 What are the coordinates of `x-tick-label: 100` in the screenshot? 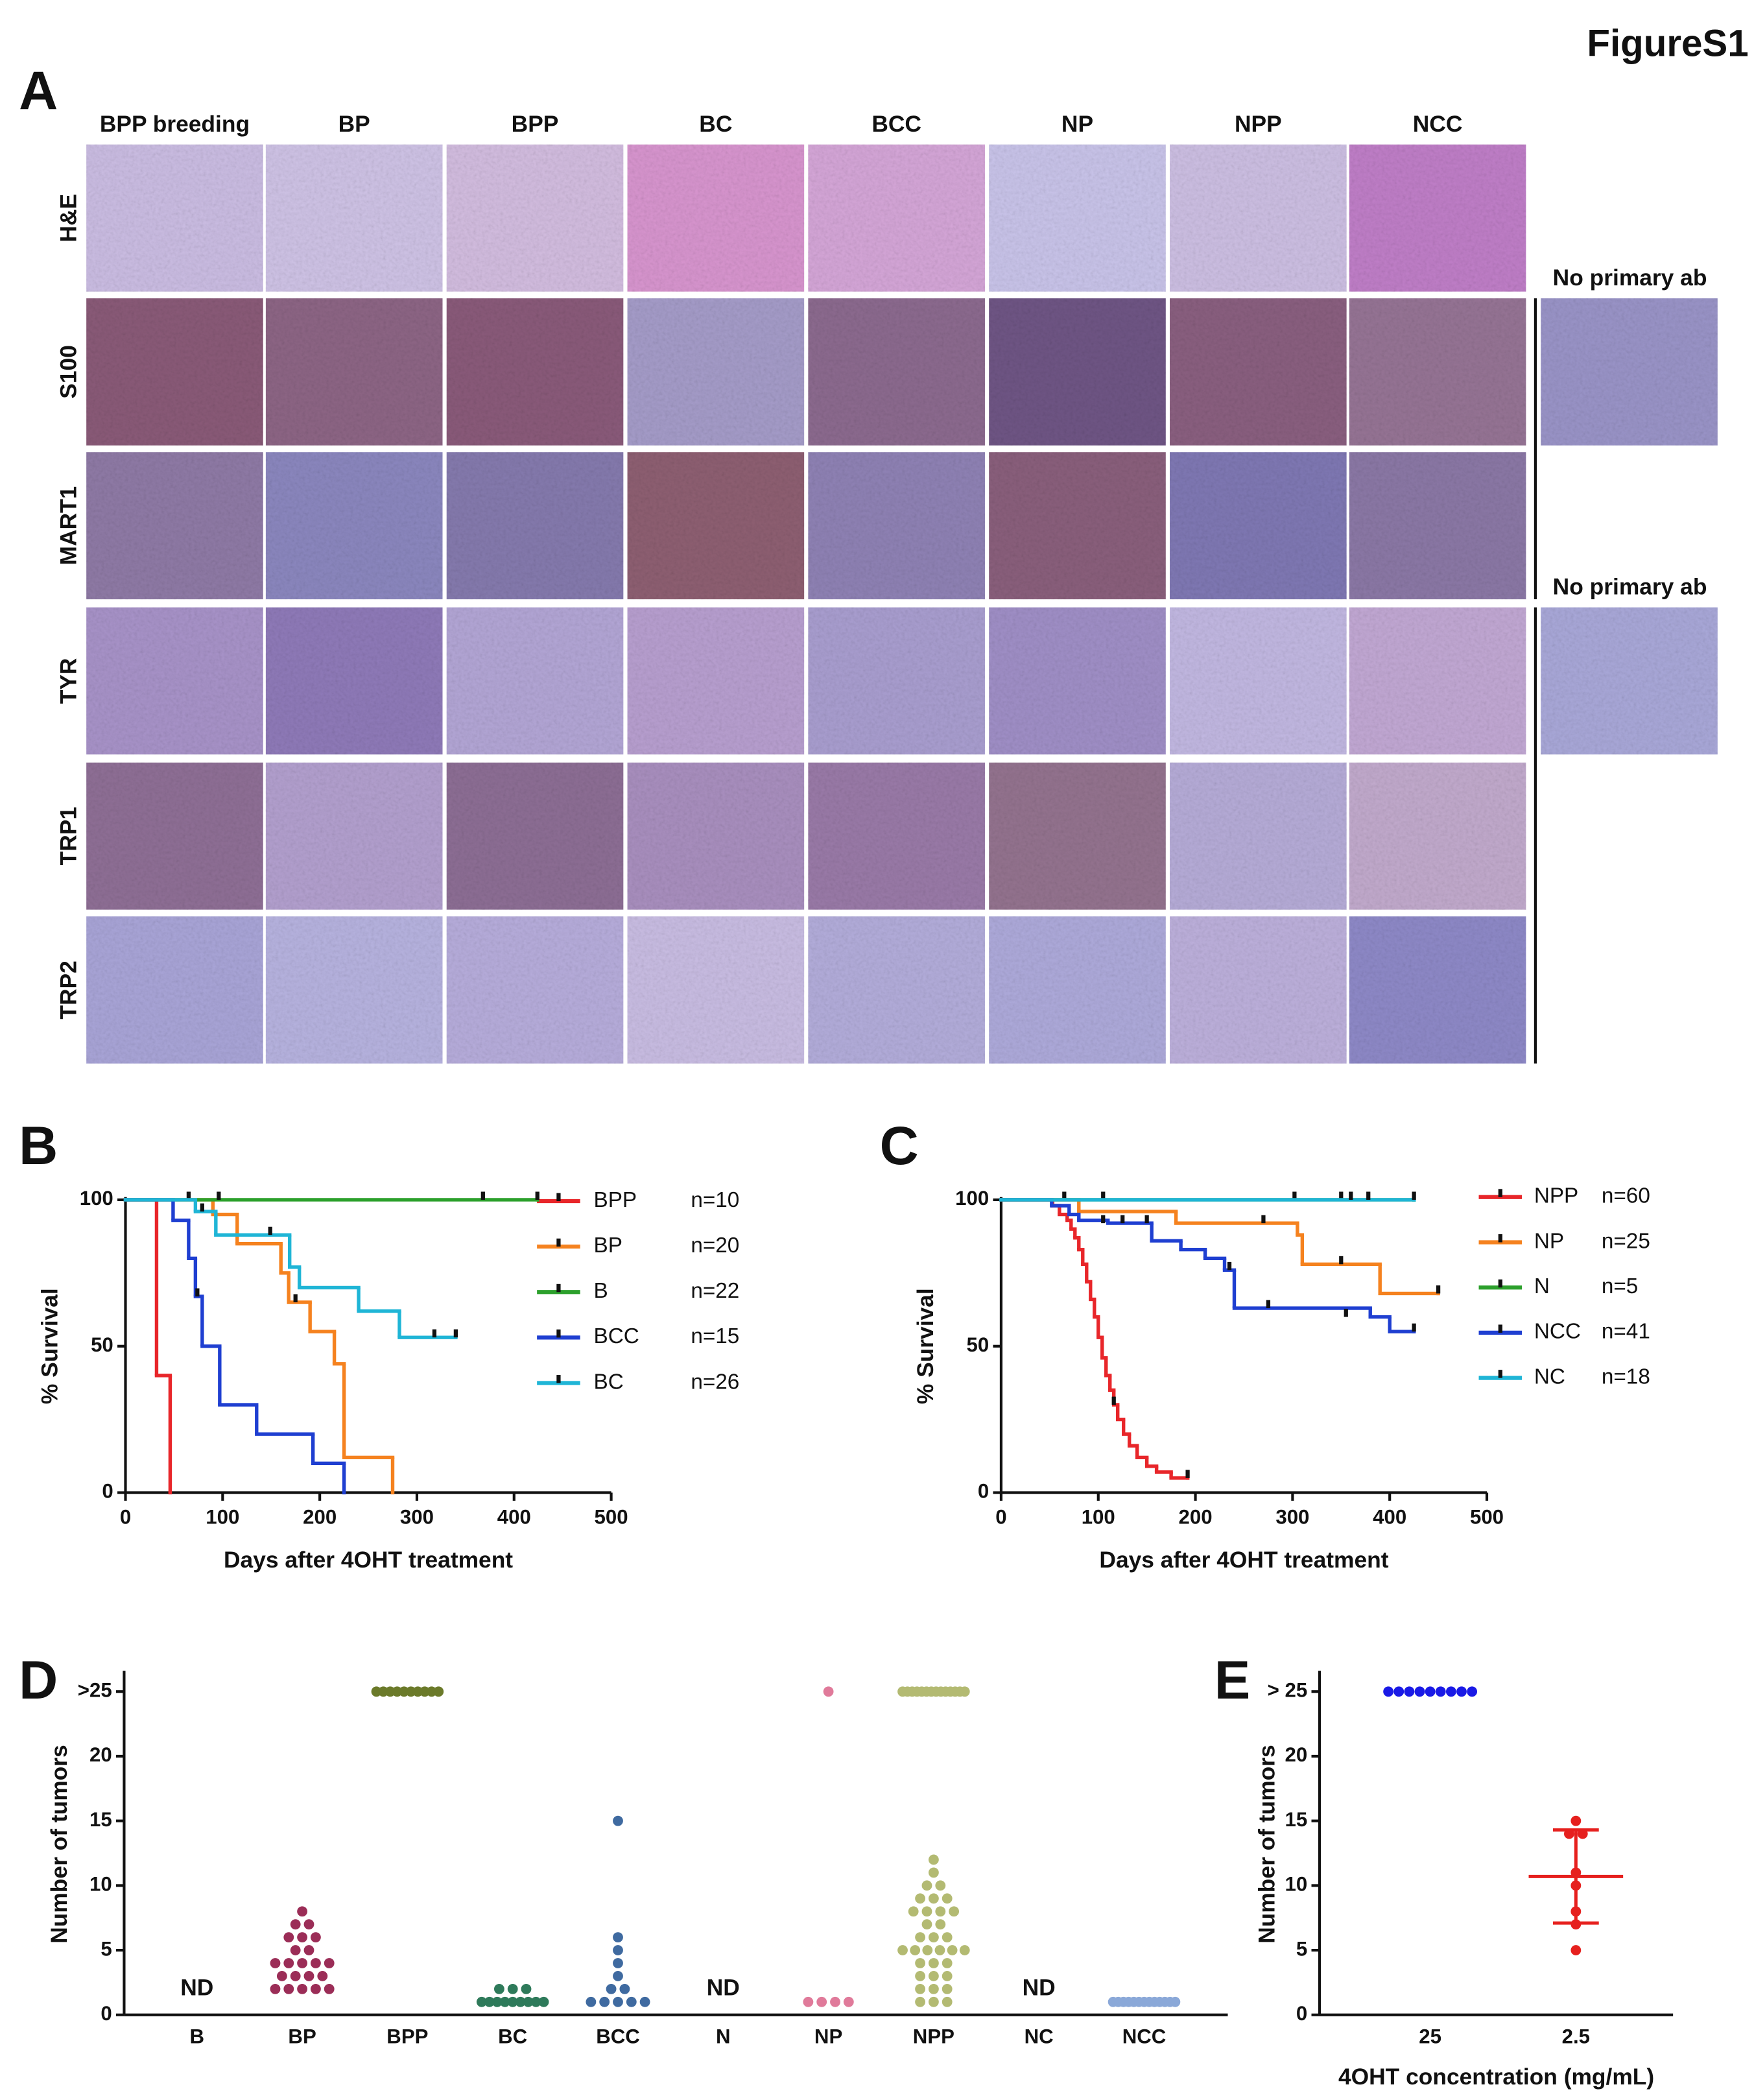 It's located at (223, 1516).